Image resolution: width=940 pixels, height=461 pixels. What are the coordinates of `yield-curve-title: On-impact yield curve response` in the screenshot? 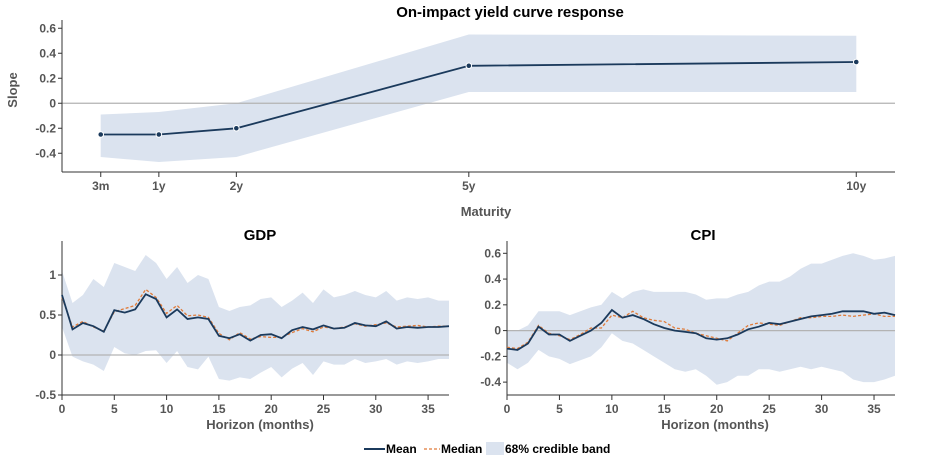 It's located at (510, 12).